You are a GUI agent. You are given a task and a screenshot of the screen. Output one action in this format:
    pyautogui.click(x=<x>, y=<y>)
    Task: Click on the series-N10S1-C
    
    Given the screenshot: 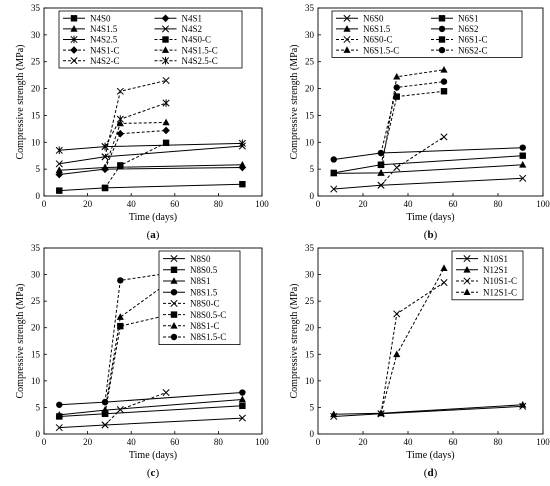 What is the action you would take?
    pyautogui.click(x=412, y=348)
    